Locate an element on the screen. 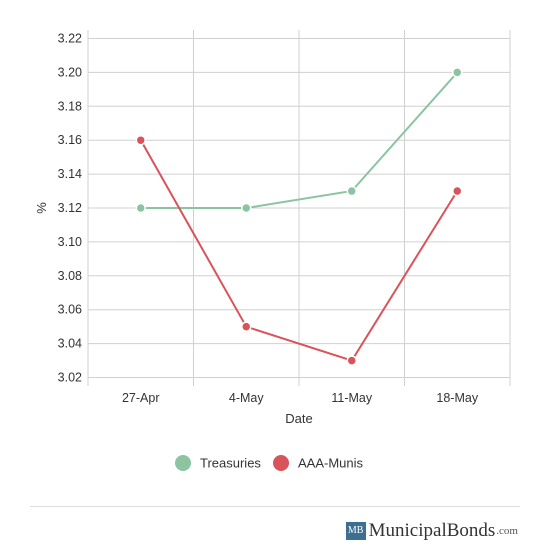 The image size is (550, 558). y-tick-label: 3.20 is located at coordinates (70, 72).